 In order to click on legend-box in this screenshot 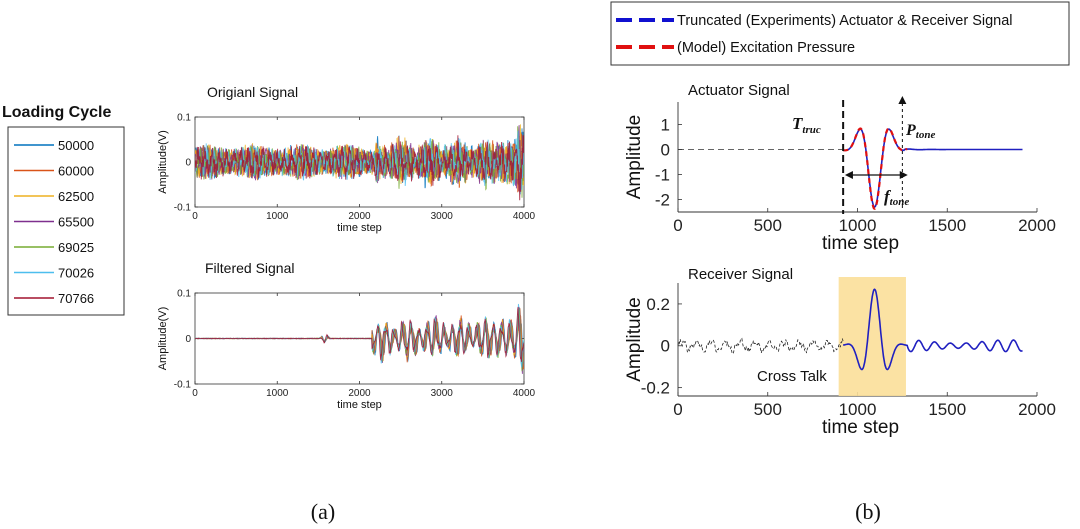, I will do `click(840, 33)`.